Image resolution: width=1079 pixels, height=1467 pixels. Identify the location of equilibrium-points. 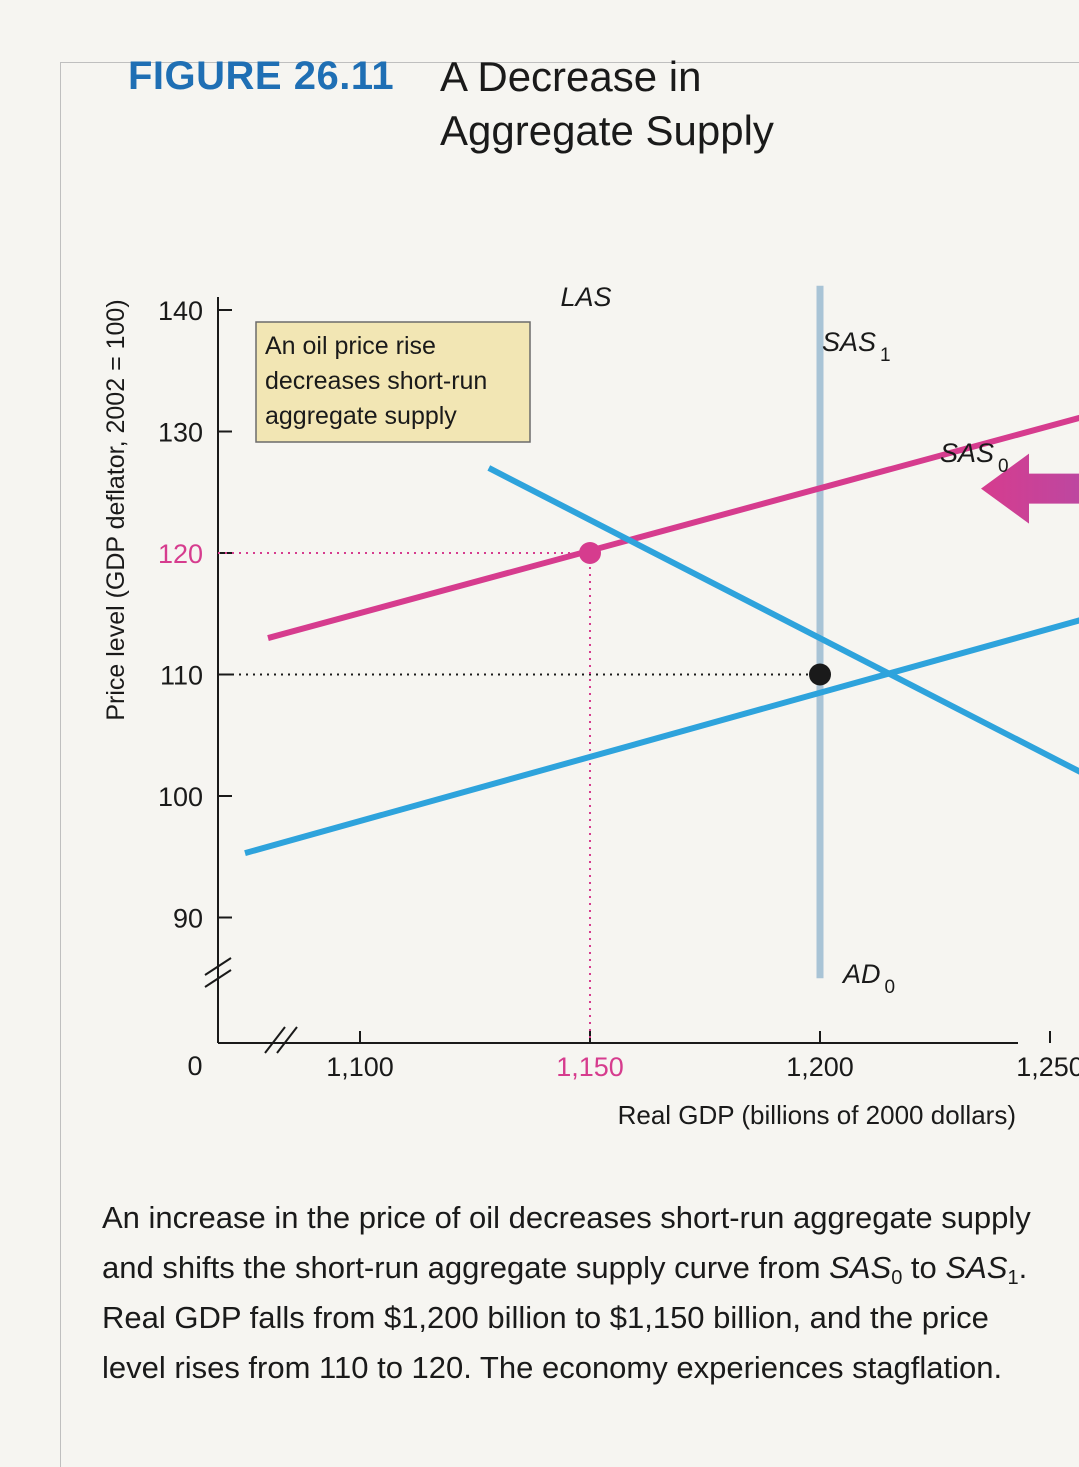
(705, 614).